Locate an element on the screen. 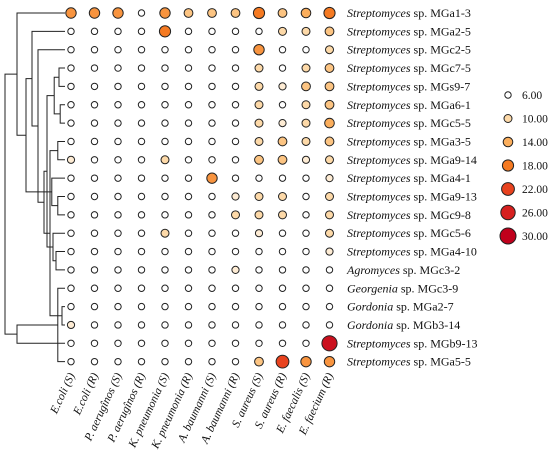 The height and width of the screenshot is (458, 550). legend-label: 14.00 is located at coordinates (535, 143).